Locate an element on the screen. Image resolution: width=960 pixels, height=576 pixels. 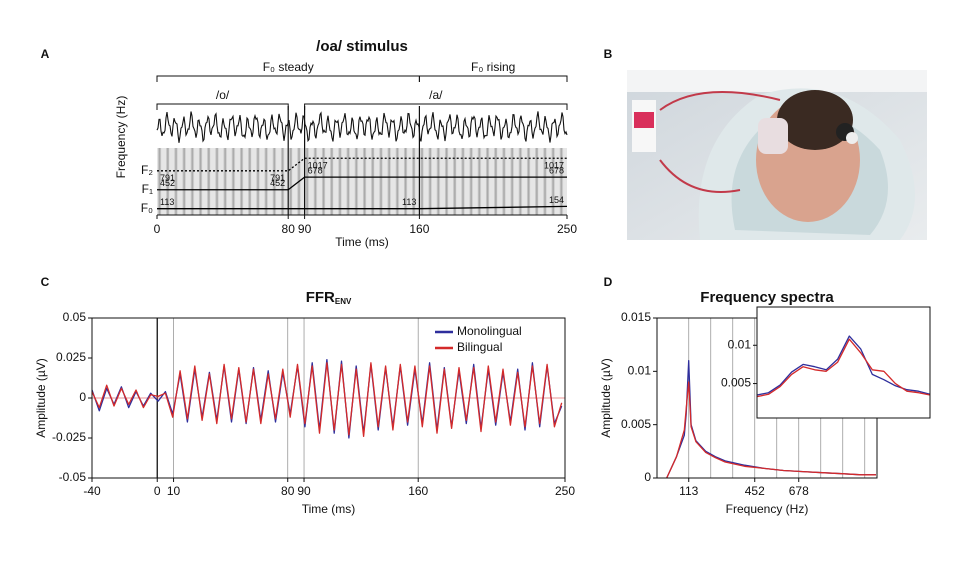
chart-title: /oa/ stimulus is located at coordinates (362, 46).